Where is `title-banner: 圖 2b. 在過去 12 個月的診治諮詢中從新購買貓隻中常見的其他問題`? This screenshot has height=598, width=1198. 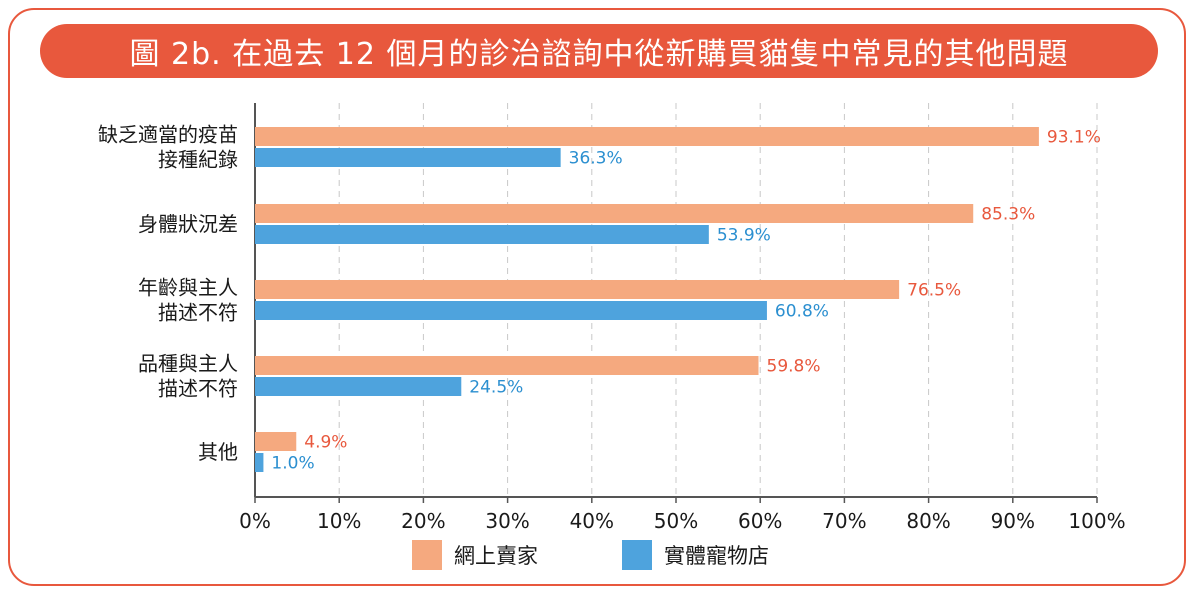
title-banner: 圖 2b. 在過去 12 個月的診治諮詢中從新購買貓隻中常見的其他問題 is located at coordinates (599, 51).